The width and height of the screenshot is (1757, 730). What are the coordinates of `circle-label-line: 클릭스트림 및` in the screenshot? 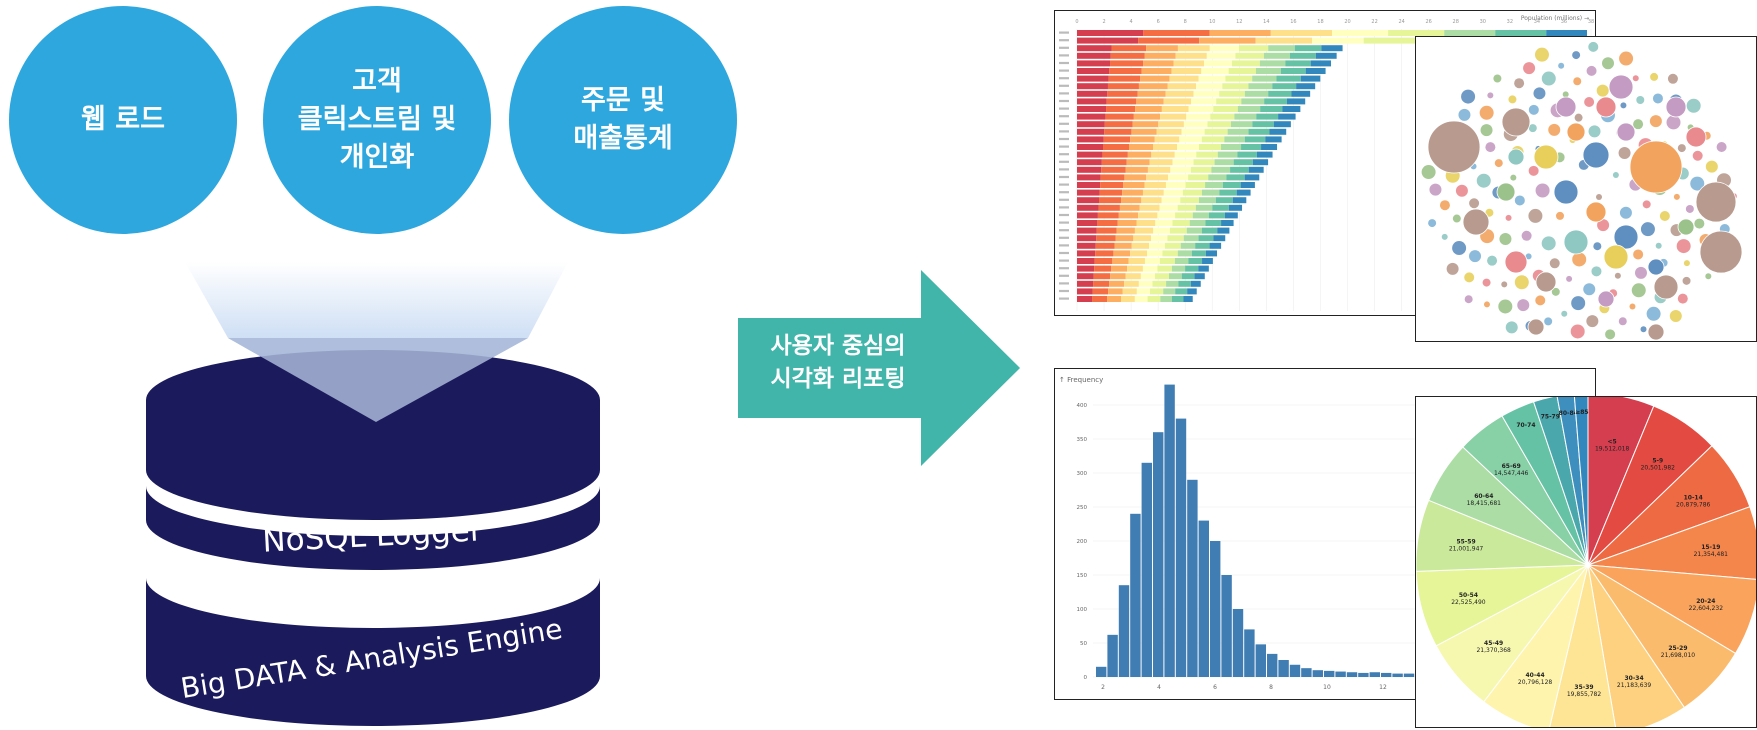 It's located at (377, 120).